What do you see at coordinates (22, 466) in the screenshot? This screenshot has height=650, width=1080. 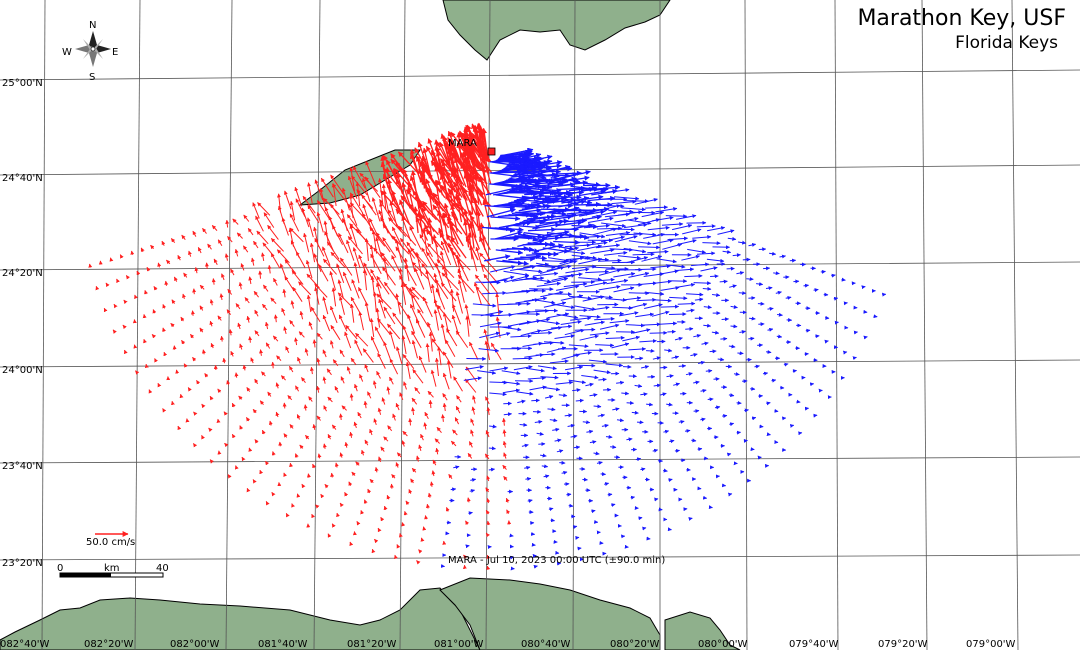 I see `svg-text: 23°40'N` at bounding box center [22, 466].